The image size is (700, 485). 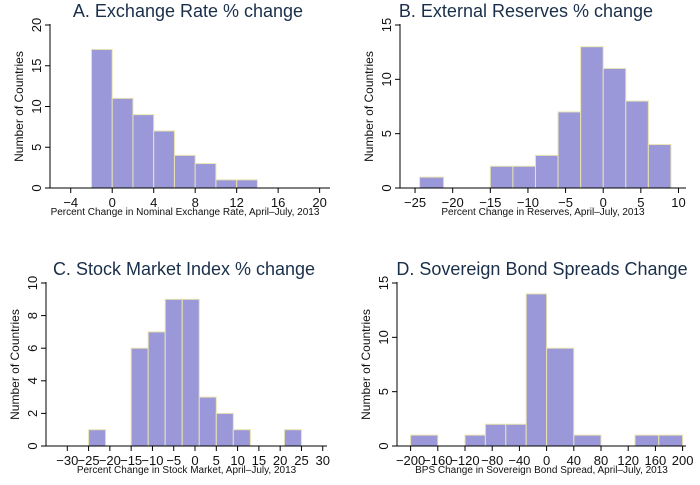 I want to click on panel-b-x-tick-label: 0, so click(x=603, y=202).